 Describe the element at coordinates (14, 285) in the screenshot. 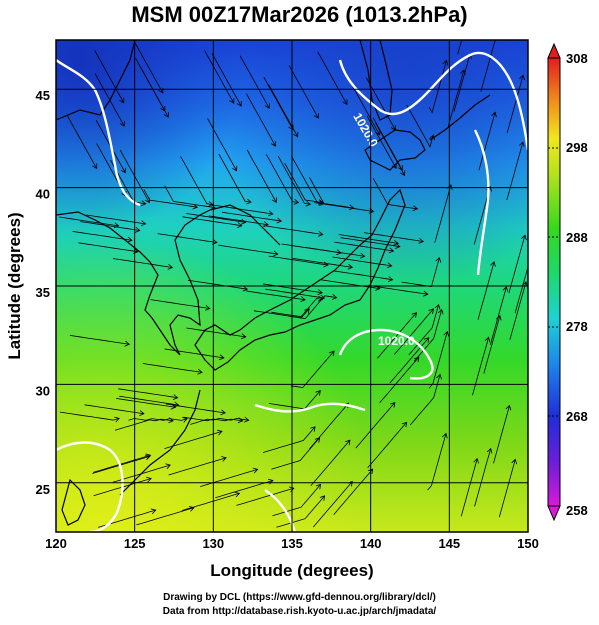

I see `y-axis-label: Latitude (degrees)` at that location.